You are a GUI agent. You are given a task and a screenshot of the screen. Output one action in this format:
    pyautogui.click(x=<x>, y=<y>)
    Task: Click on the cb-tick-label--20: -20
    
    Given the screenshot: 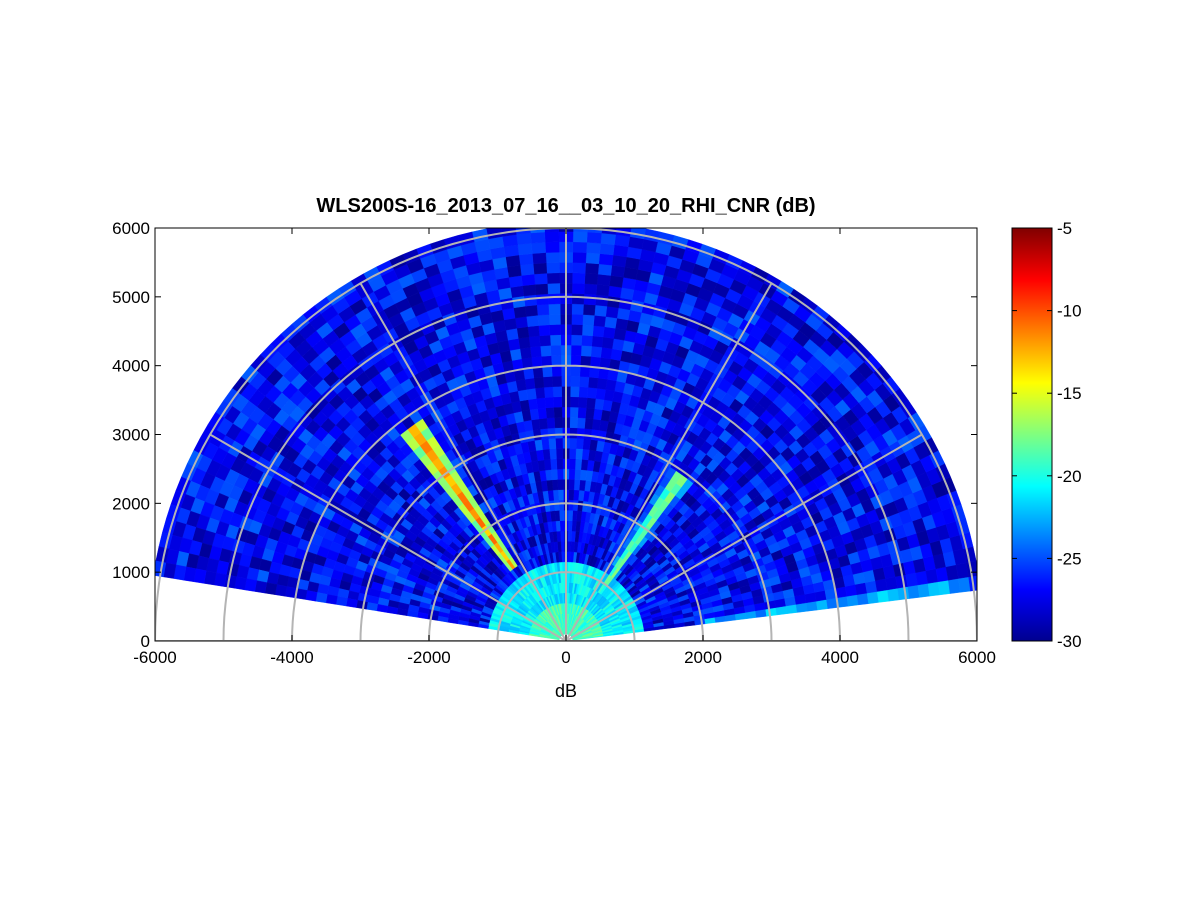 What is the action you would take?
    pyautogui.click(x=1069, y=476)
    